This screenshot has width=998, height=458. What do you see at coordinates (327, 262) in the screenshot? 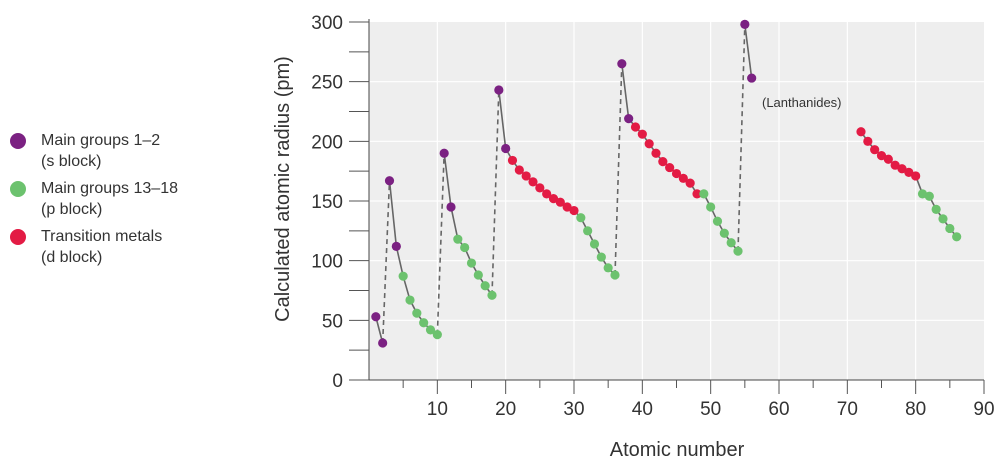
I see `y-tick-label: 100` at bounding box center [327, 262].